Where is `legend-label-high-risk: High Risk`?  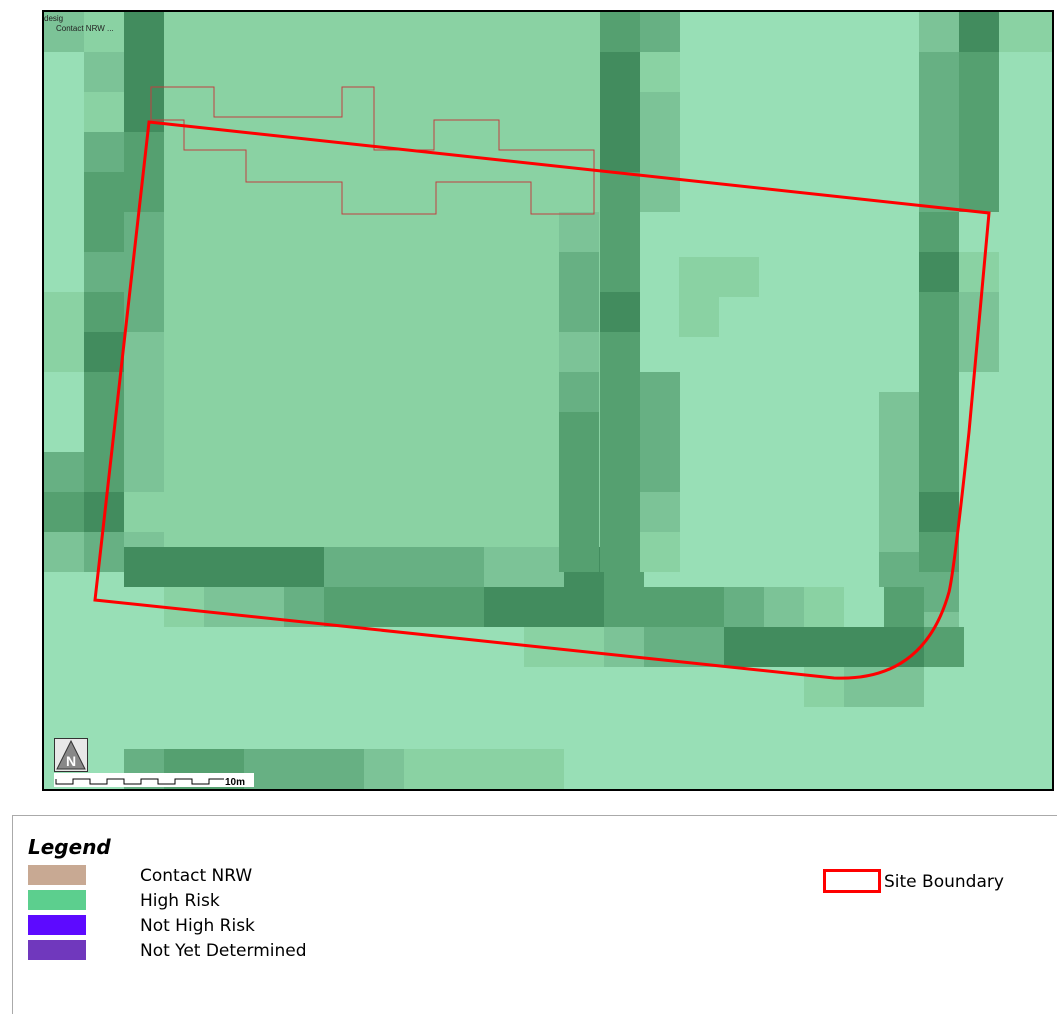
legend-label-high-risk: High Risk is located at coordinates (180, 901).